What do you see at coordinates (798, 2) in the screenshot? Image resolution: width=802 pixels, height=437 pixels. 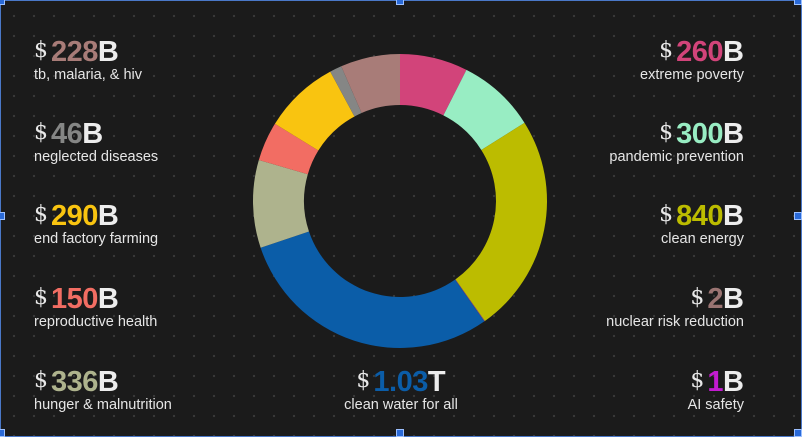 I see `resize-handle-top-right` at bounding box center [798, 2].